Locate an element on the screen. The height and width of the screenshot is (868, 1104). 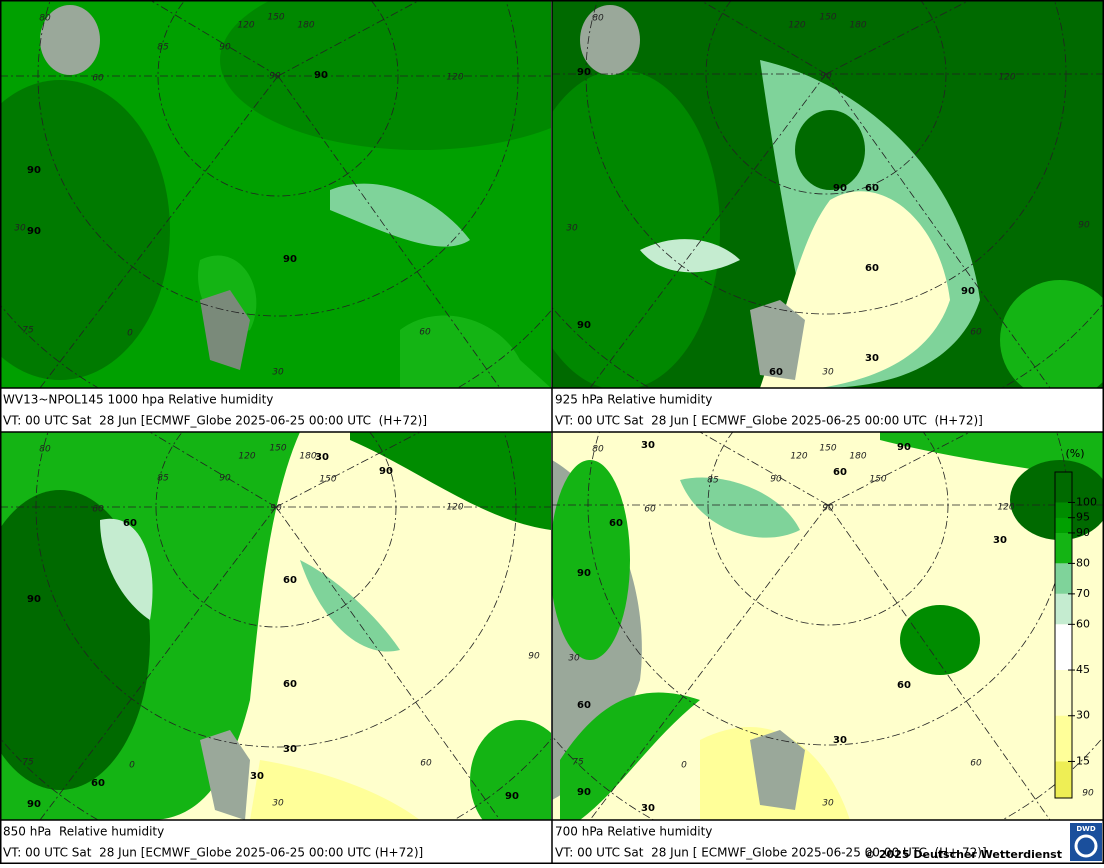
colorbar-label: 95 is located at coordinates (1083, 517).